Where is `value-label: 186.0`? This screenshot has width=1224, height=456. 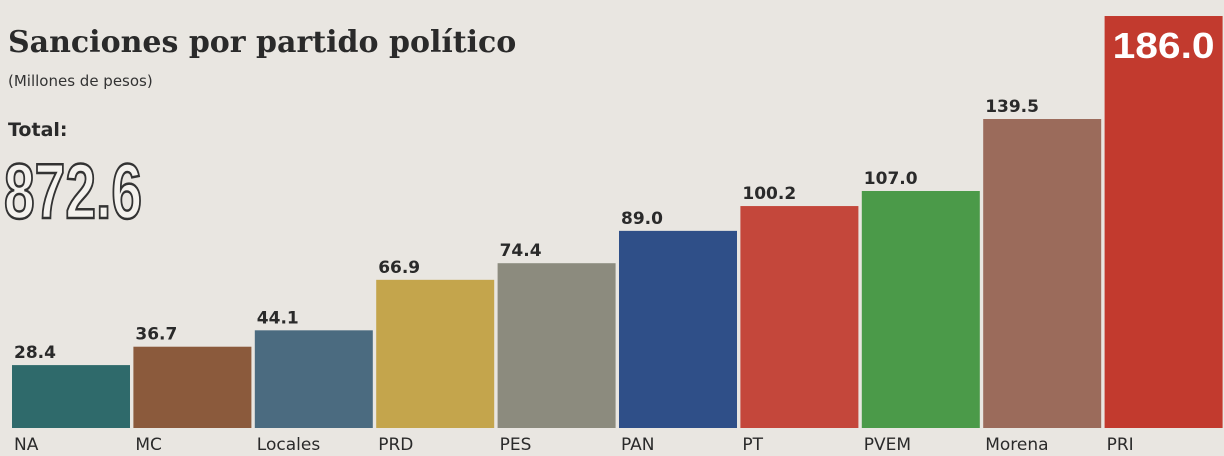
value-label: 186.0 is located at coordinates (1164, 45).